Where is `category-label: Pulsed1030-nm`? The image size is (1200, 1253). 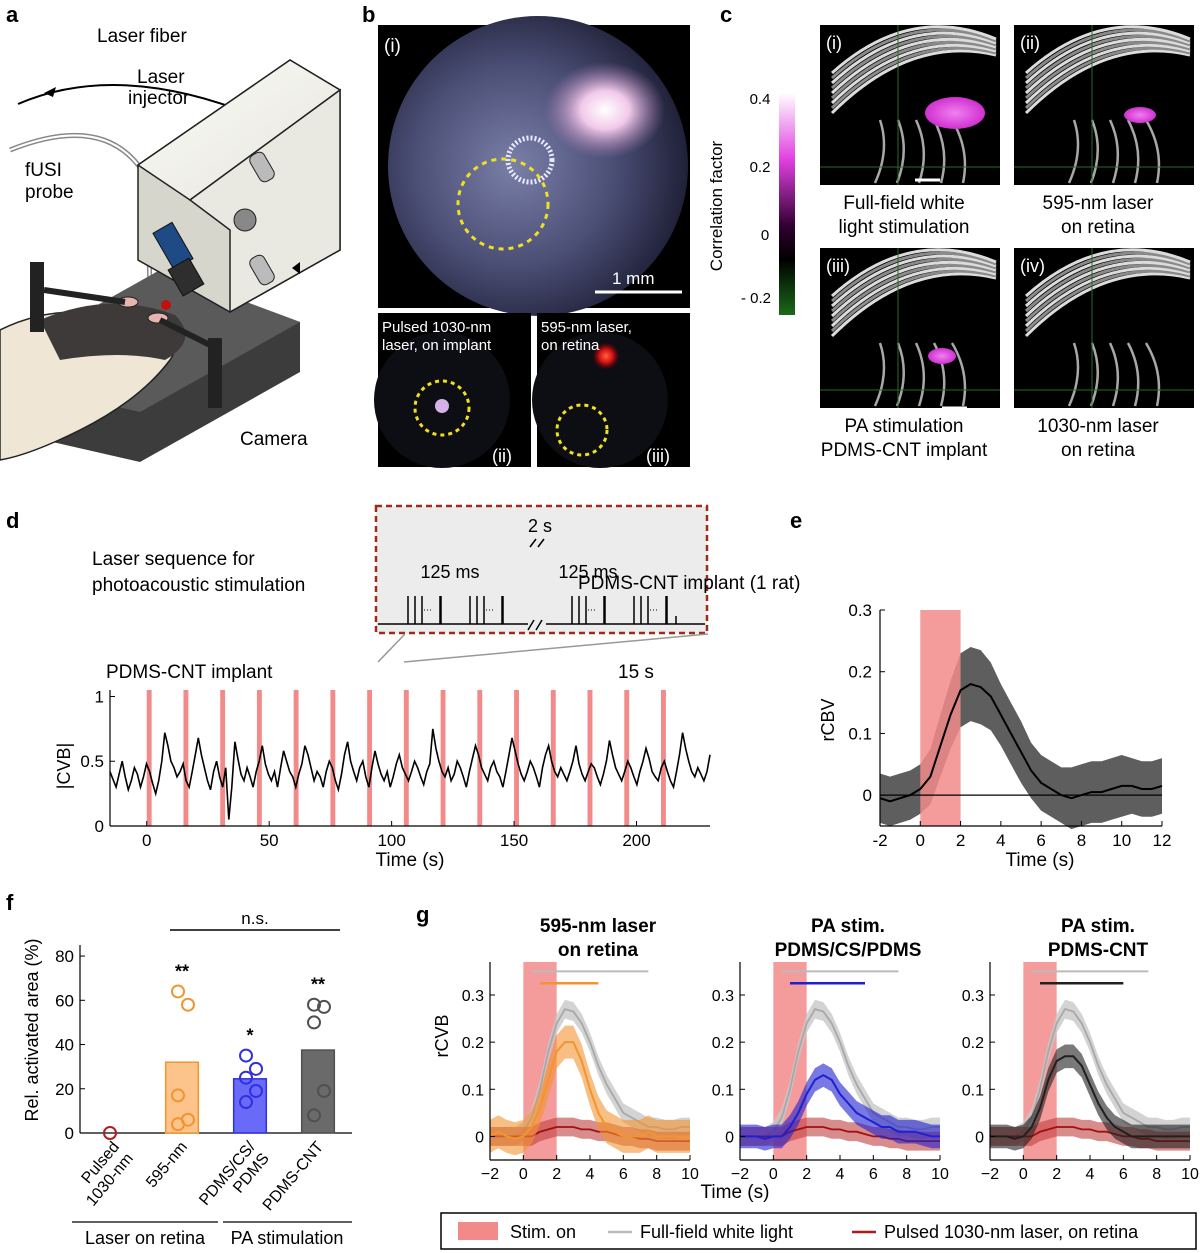
category-label: Pulsed1030-nm is located at coordinates (102, 1174).